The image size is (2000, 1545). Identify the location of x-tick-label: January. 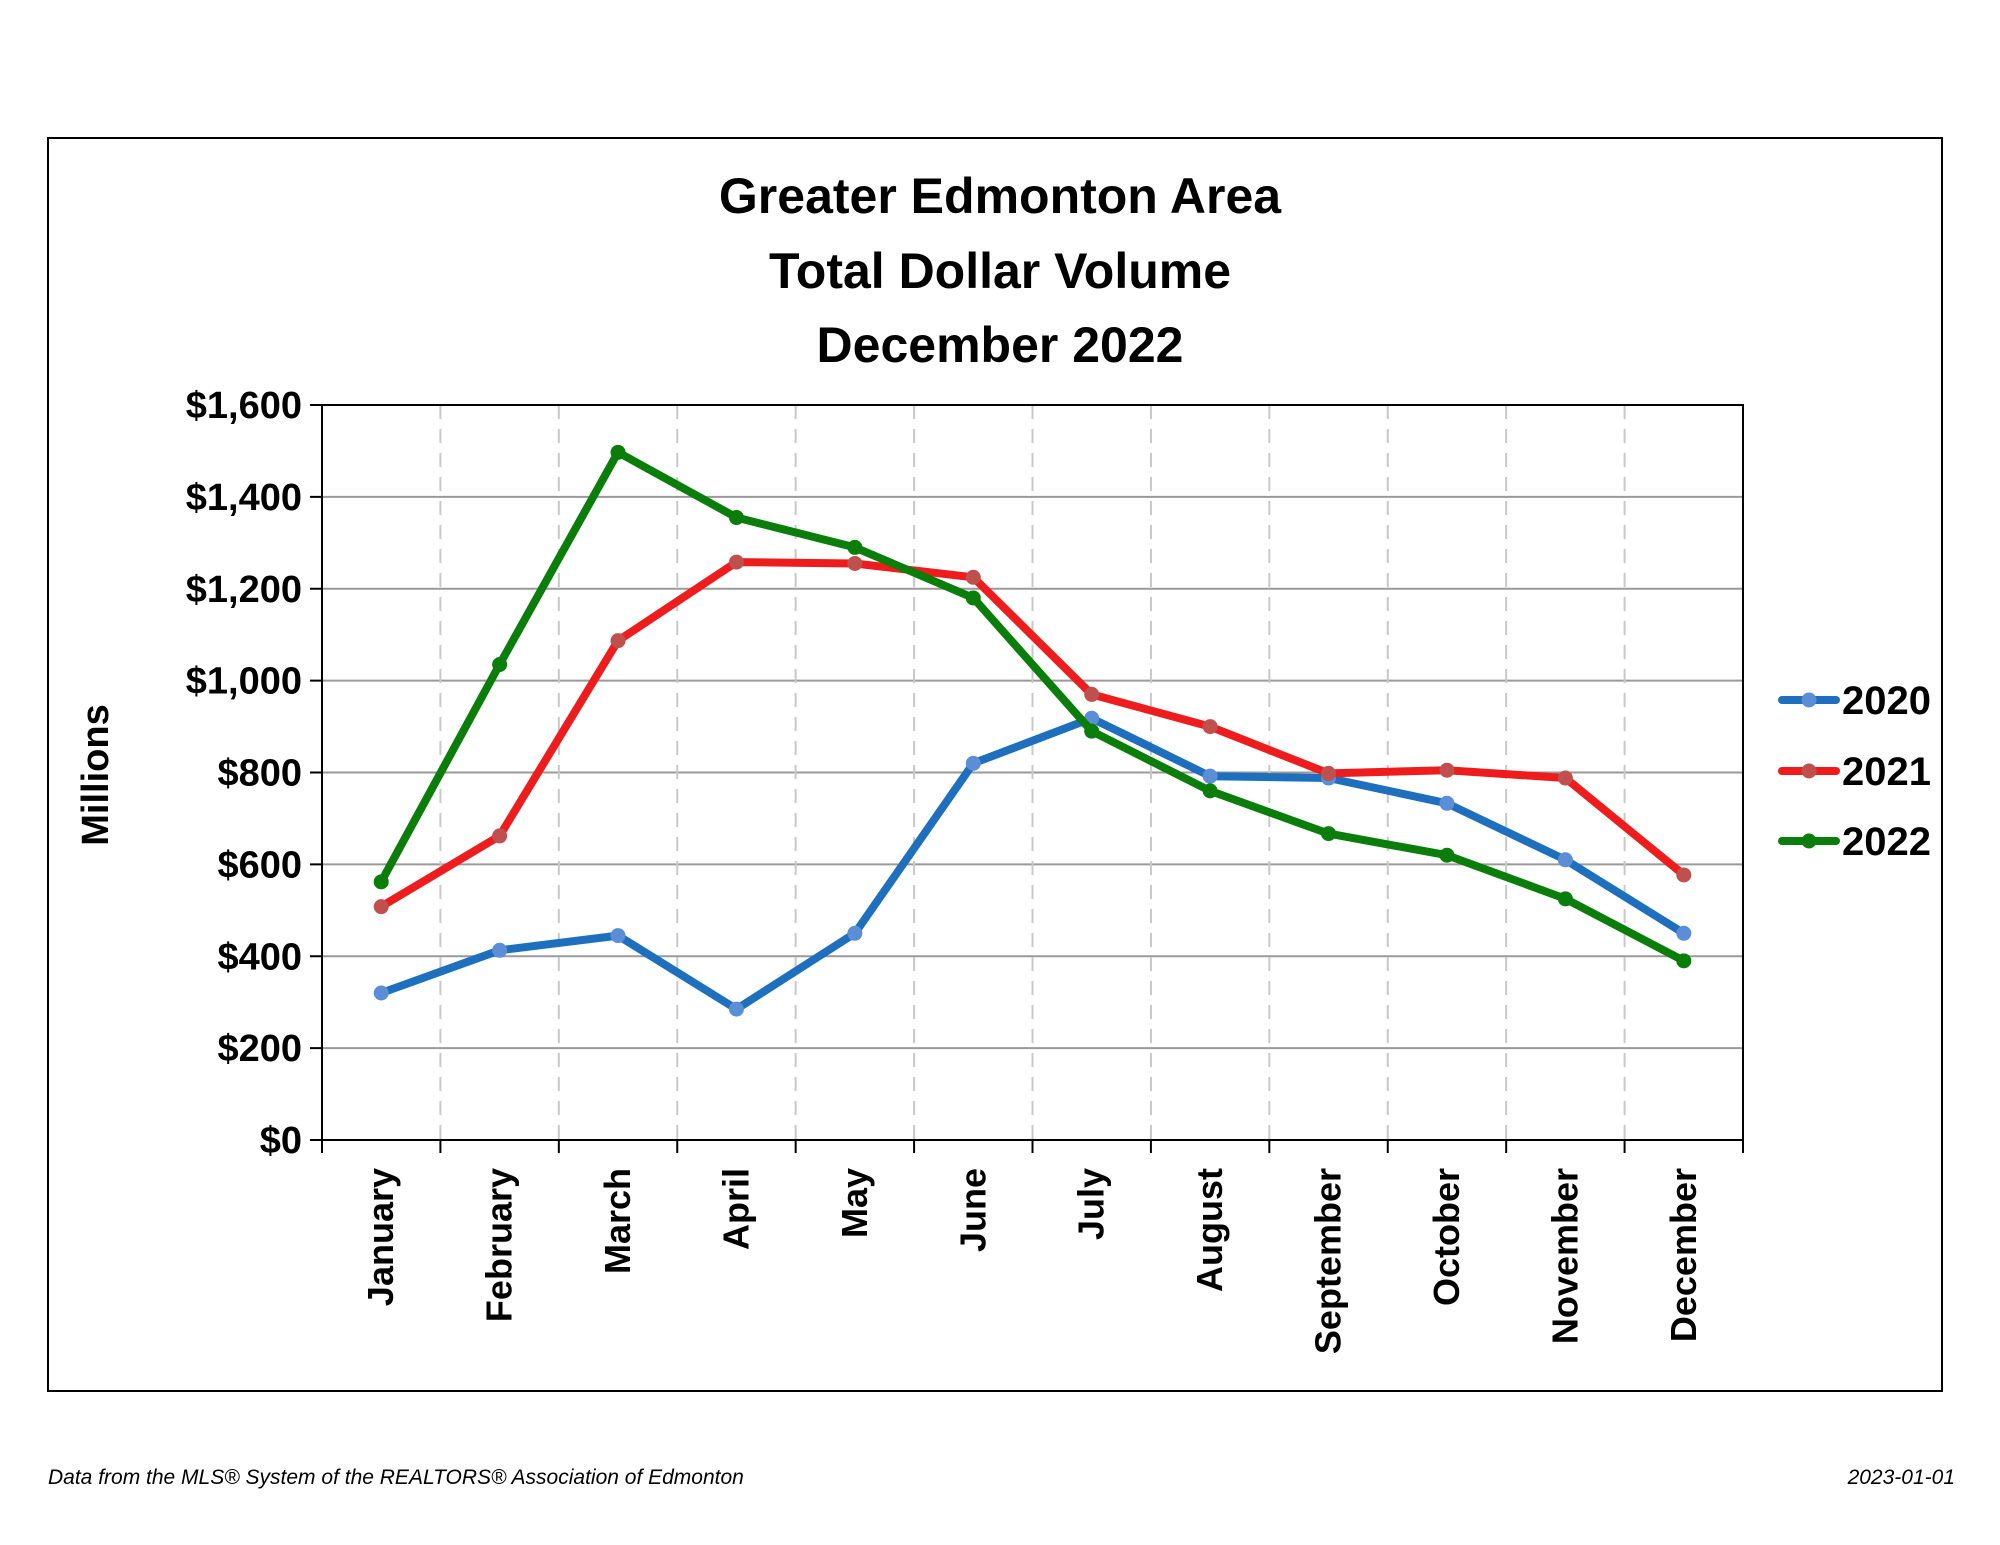
(380, 1237).